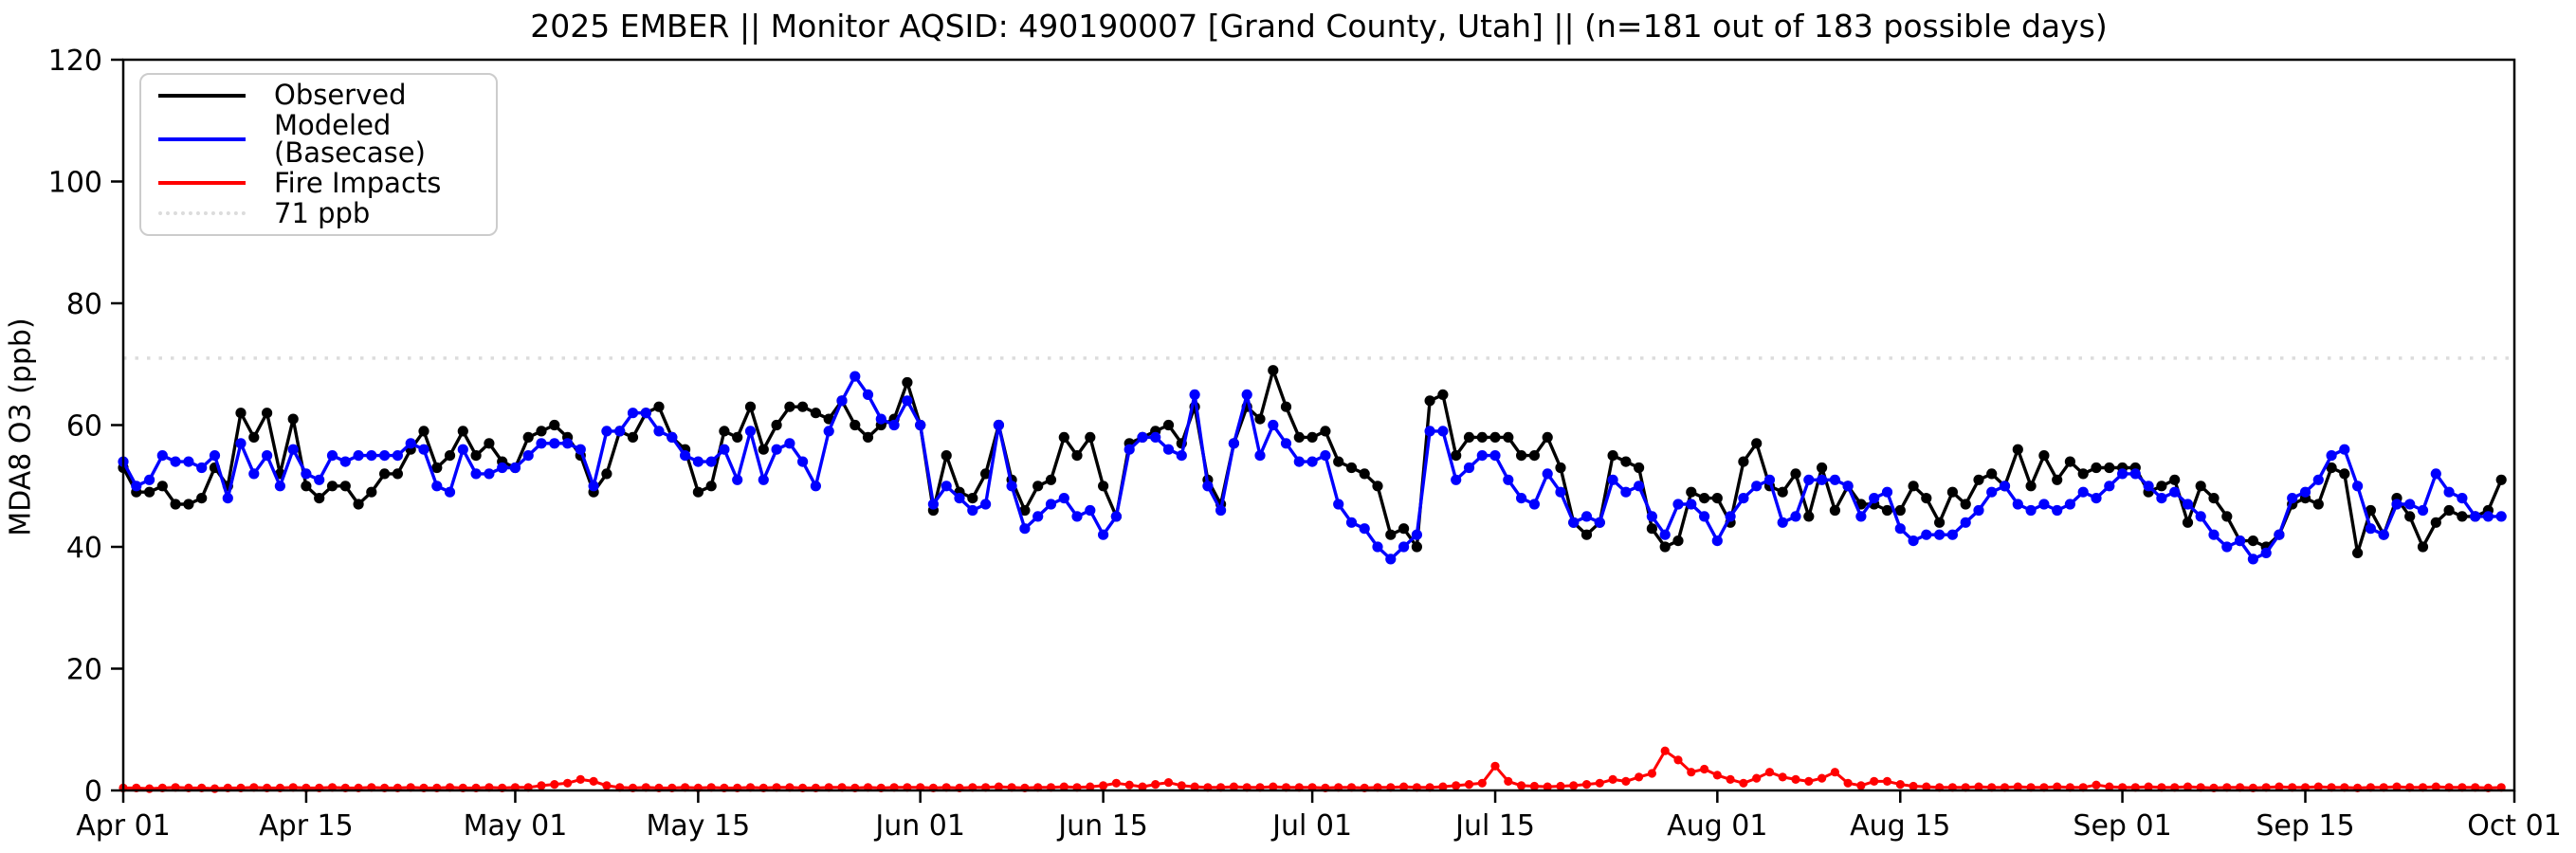 The width and height of the screenshot is (2576, 853). What do you see at coordinates (1312, 769) in the screenshot?
I see `fire-impacts-series` at bounding box center [1312, 769].